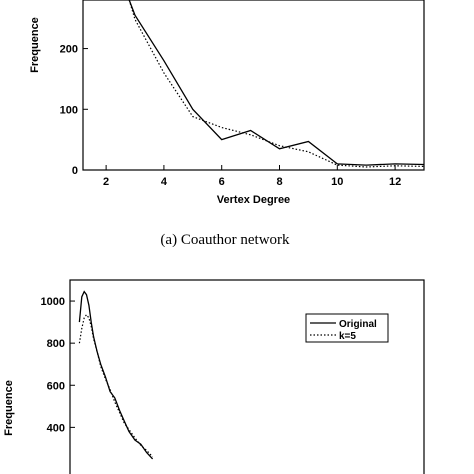 Image resolution: width=474 pixels, height=474 pixels. I want to click on x-tick-label: 2, so click(106, 182).